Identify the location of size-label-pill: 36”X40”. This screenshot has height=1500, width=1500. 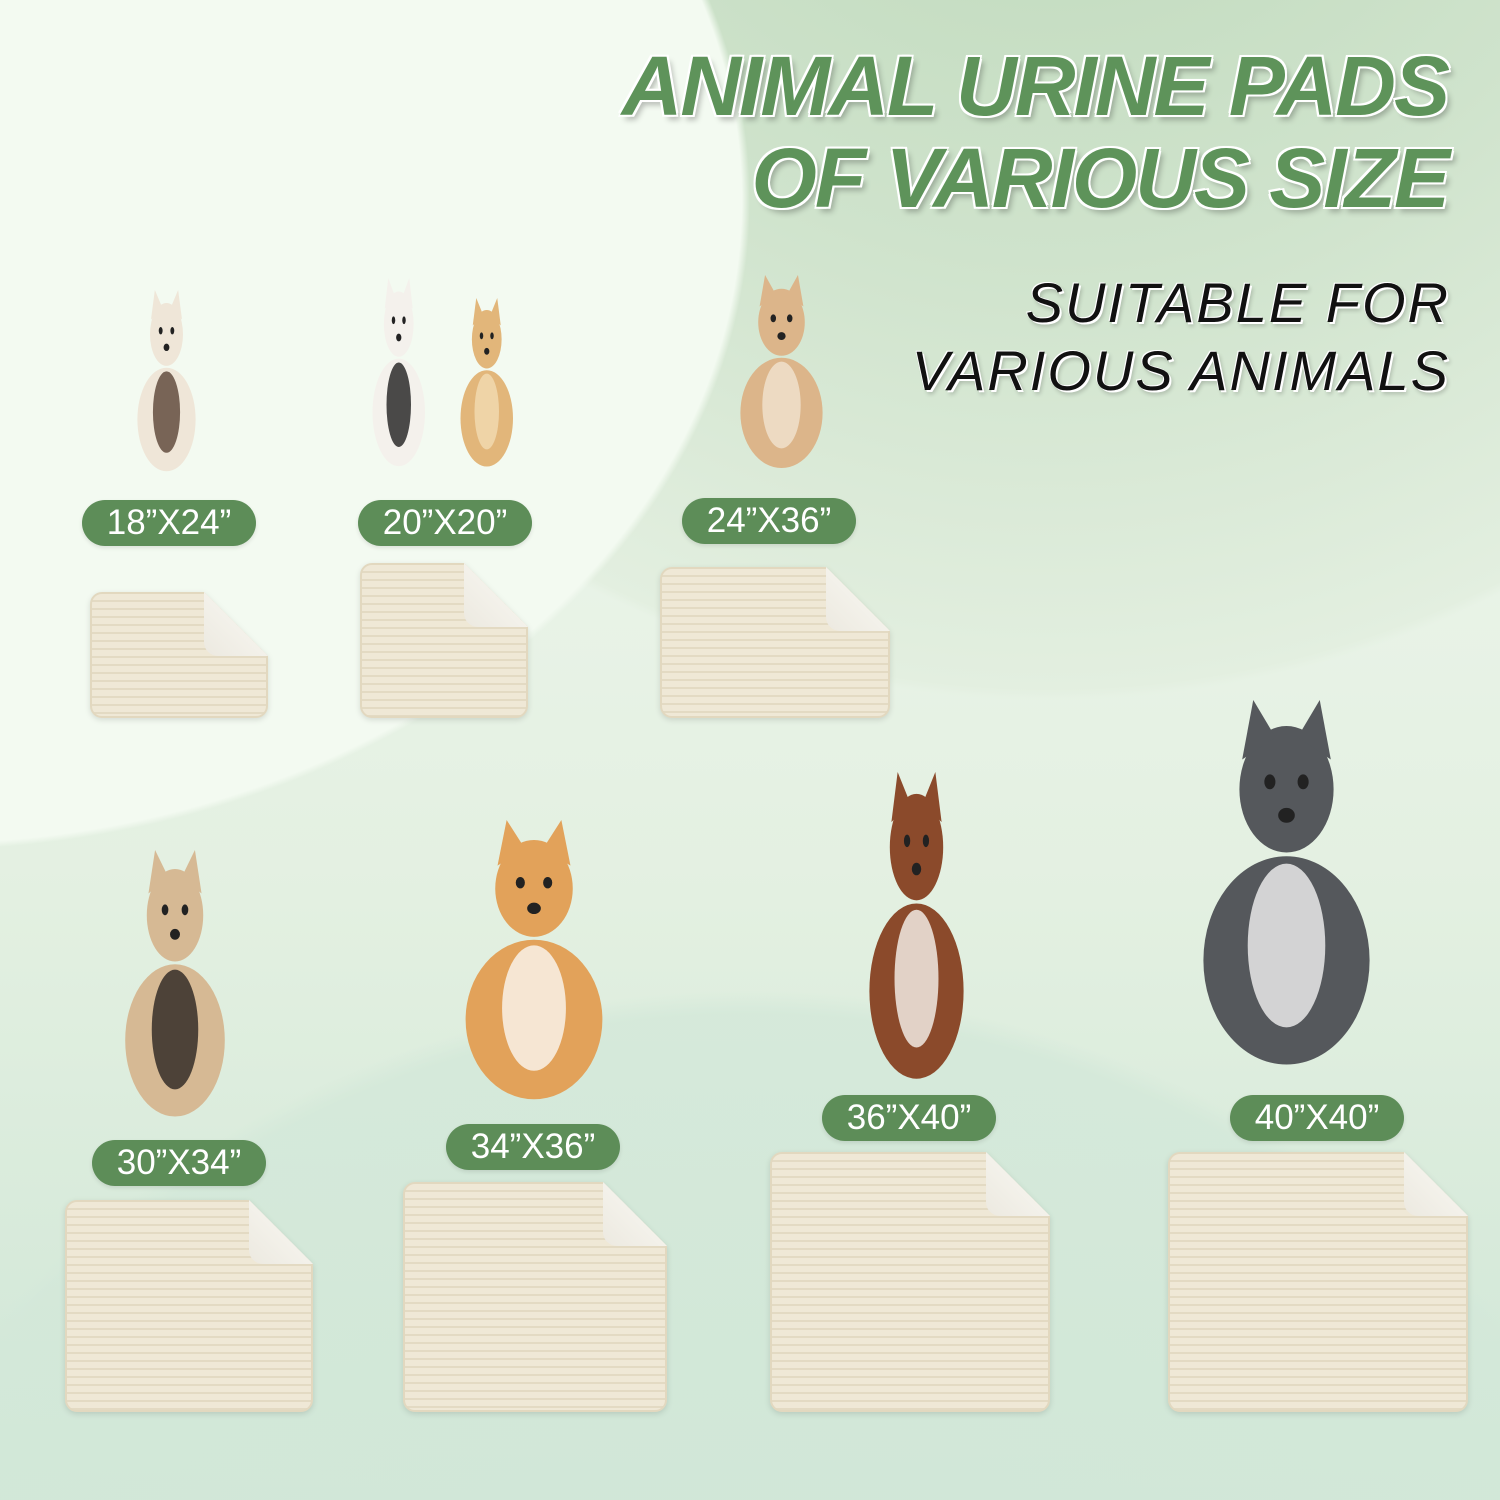
(909, 1118).